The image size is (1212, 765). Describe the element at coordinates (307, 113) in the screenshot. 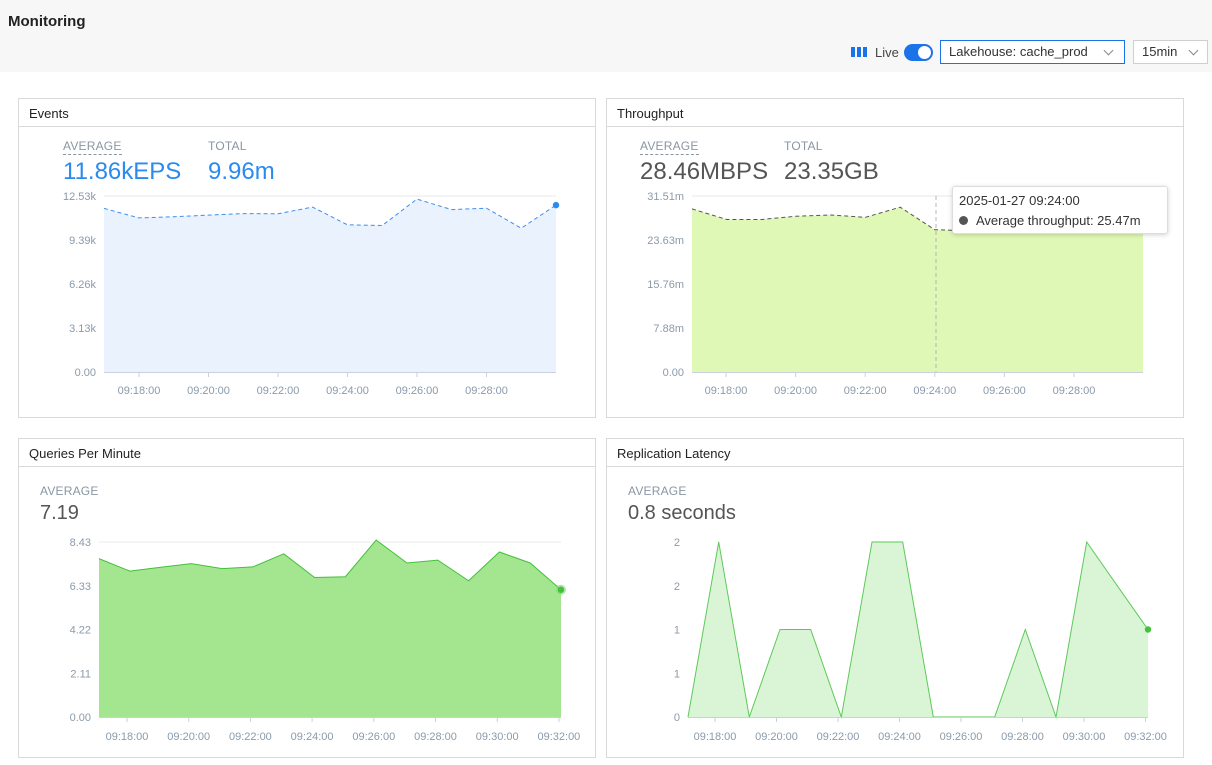

I see `panel-header: Events` at that location.